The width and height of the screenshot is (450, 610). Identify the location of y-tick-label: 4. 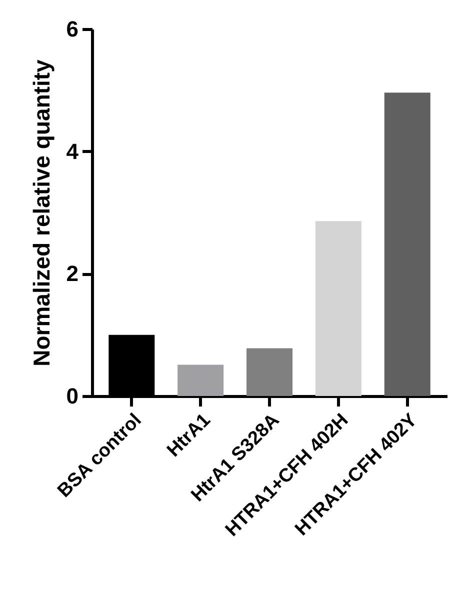
(73, 151).